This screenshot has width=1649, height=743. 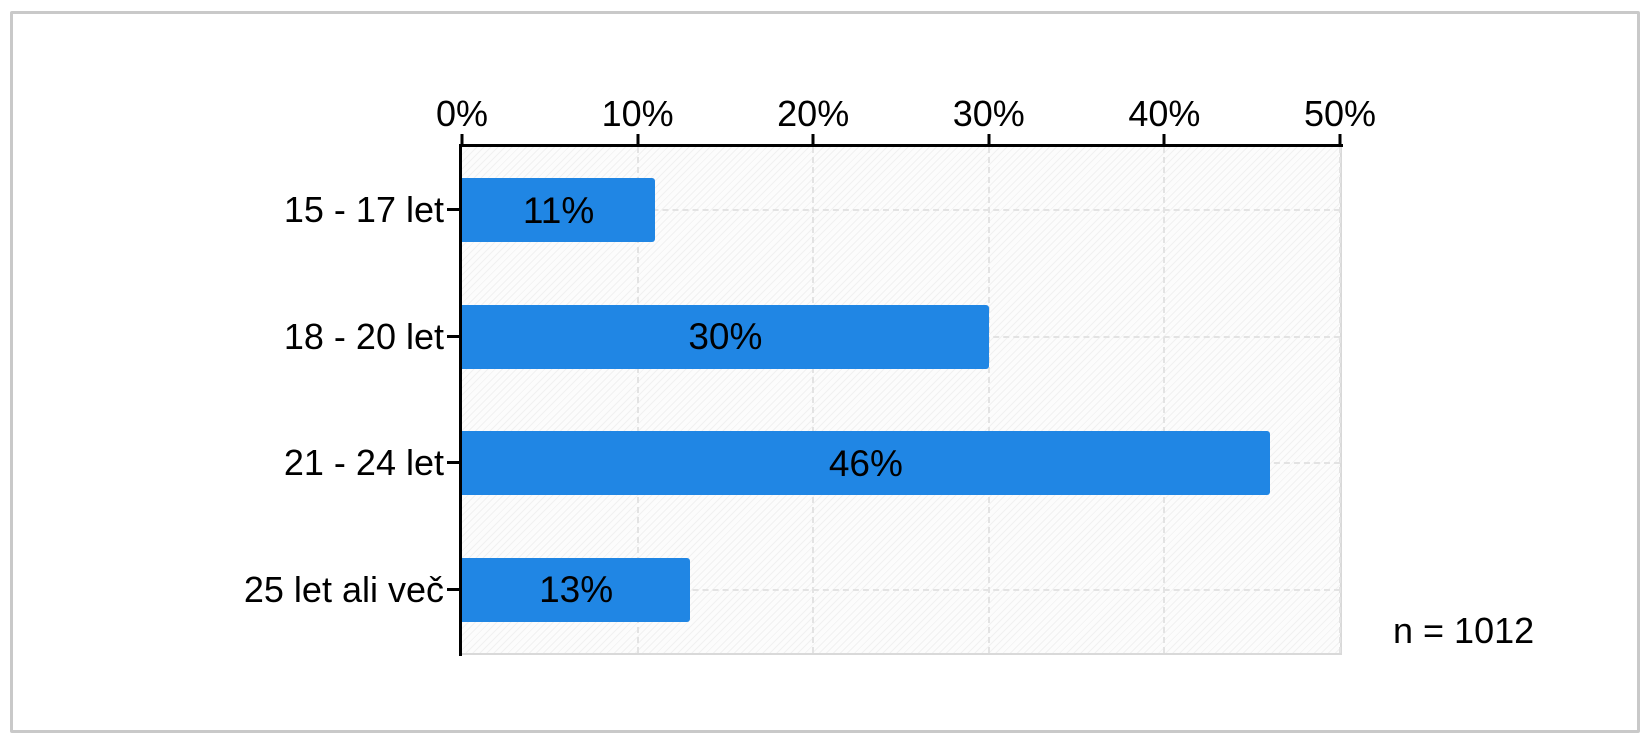 I want to click on category-label: 18 - 20 let, so click(x=363, y=336).